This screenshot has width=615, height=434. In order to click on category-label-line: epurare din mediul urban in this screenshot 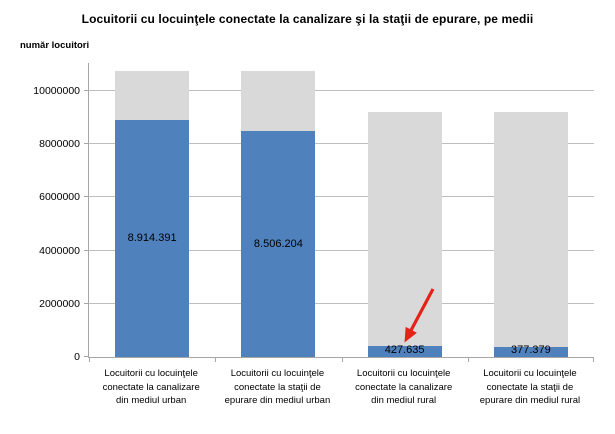, I will do `click(277, 400)`.